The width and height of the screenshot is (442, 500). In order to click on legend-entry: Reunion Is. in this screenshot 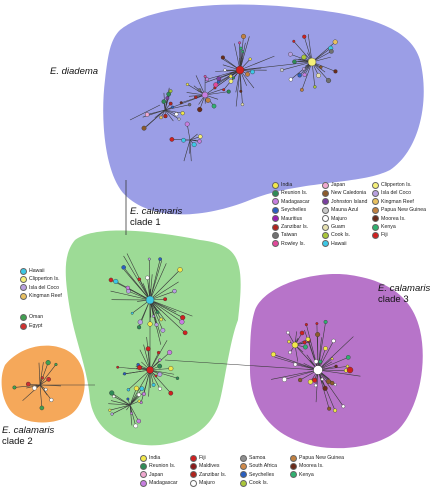, I will do `click(289, 193)`.